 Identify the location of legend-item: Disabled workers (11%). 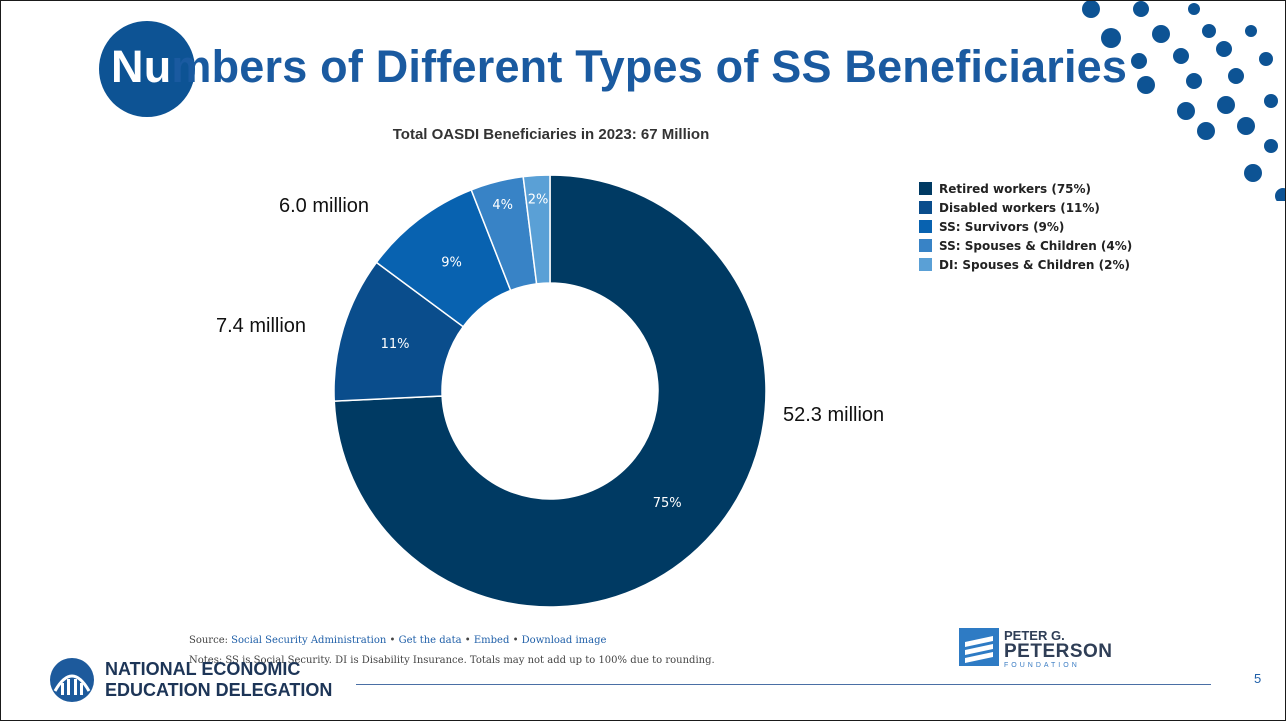
(1025, 207).